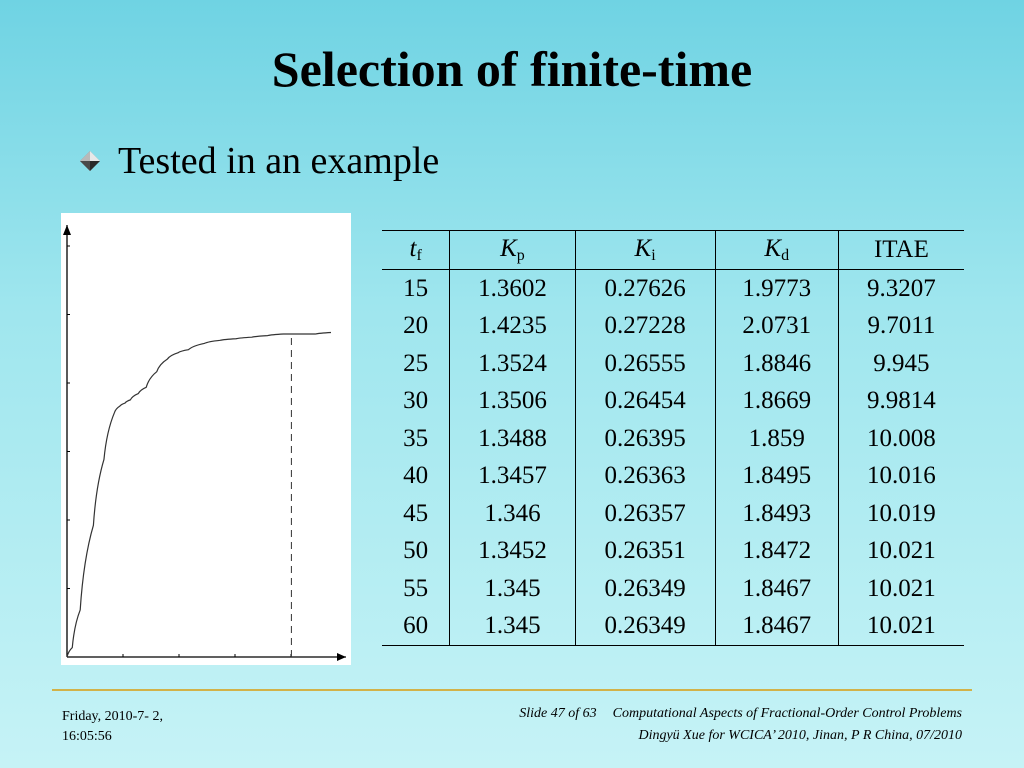  Describe the element at coordinates (776, 250) in the screenshot. I see `header-kd: Kd` at that location.